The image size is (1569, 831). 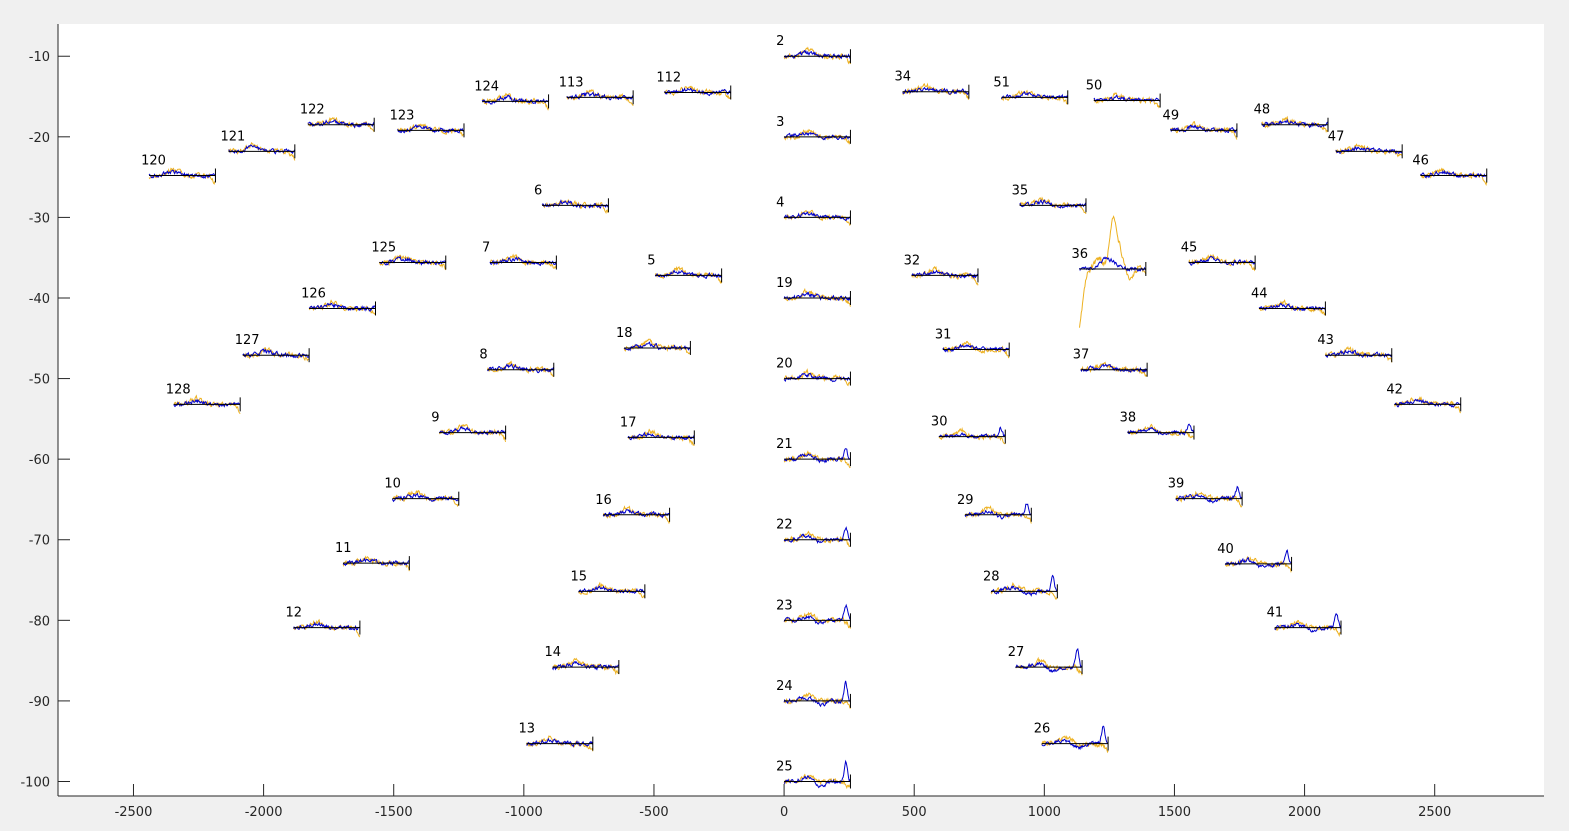 What do you see at coordinates (1295, 123) in the screenshot?
I see `trace-48-series-b` at bounding box center [1295, 123].